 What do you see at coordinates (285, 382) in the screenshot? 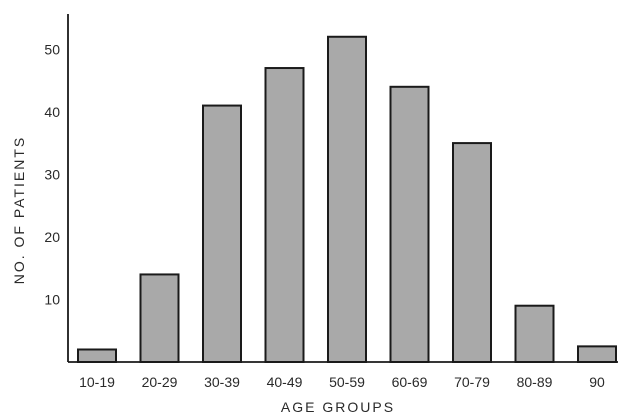
I see `x-tick-label: 40-49` at bounding box center [285, 382].